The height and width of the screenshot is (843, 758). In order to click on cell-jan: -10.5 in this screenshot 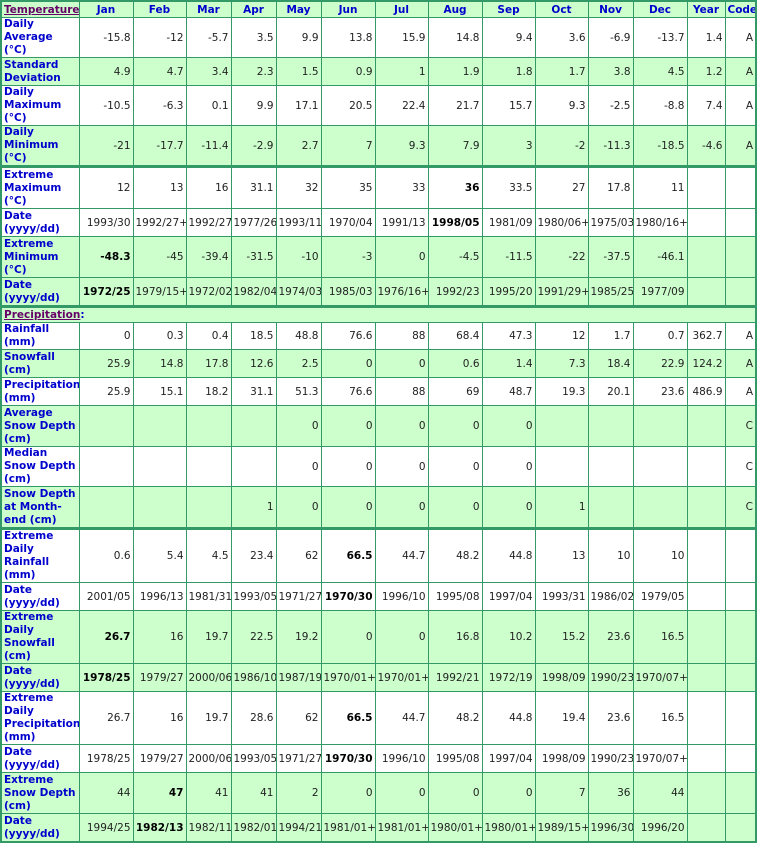, I will do `click(106, 105)`.